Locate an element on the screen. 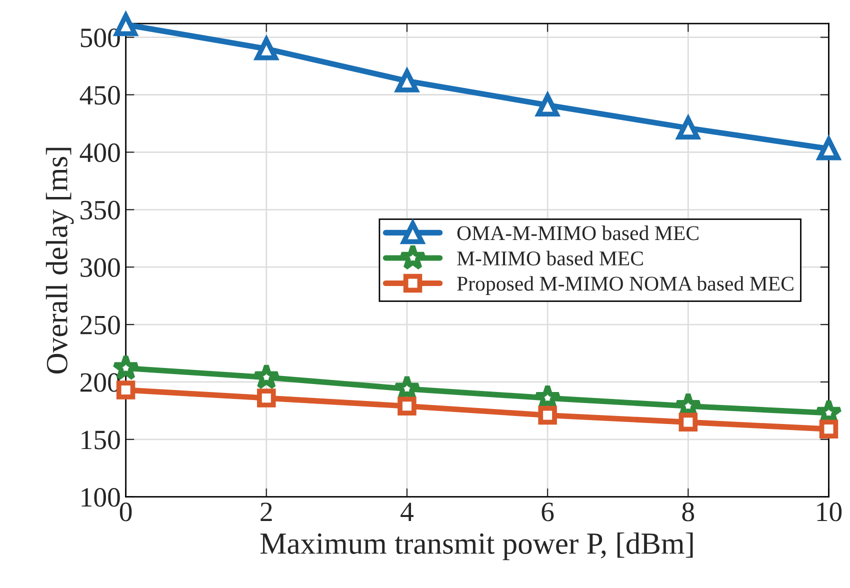 The width and height of the screenshot is (850, 588). y-tick-label: 100 is located at coordinates (101, 497).